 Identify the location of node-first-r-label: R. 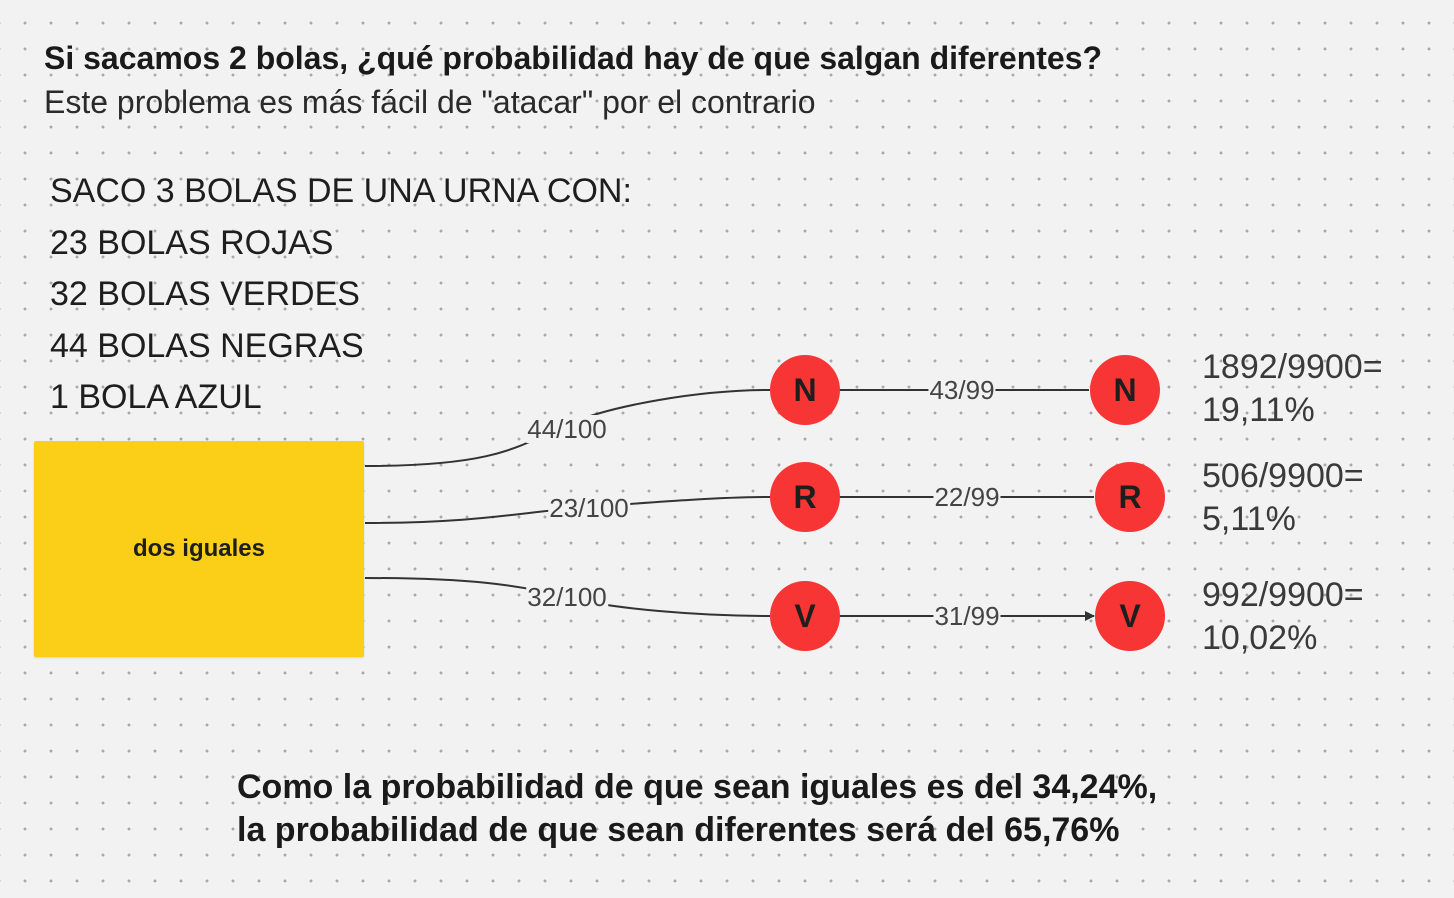
(805, 496).